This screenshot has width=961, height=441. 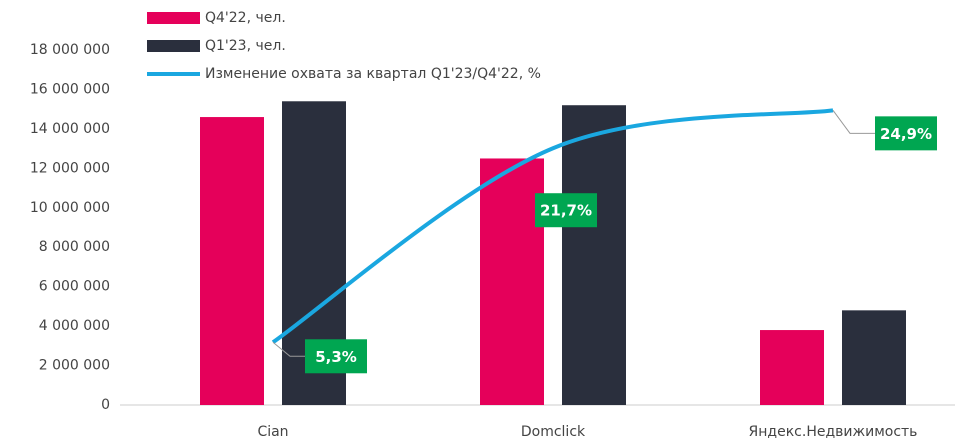 What do you see at coordinates (70, 89) in the screenshot?
I see `y-tick-label: 16 000 000` at bounding box center [70, 89].